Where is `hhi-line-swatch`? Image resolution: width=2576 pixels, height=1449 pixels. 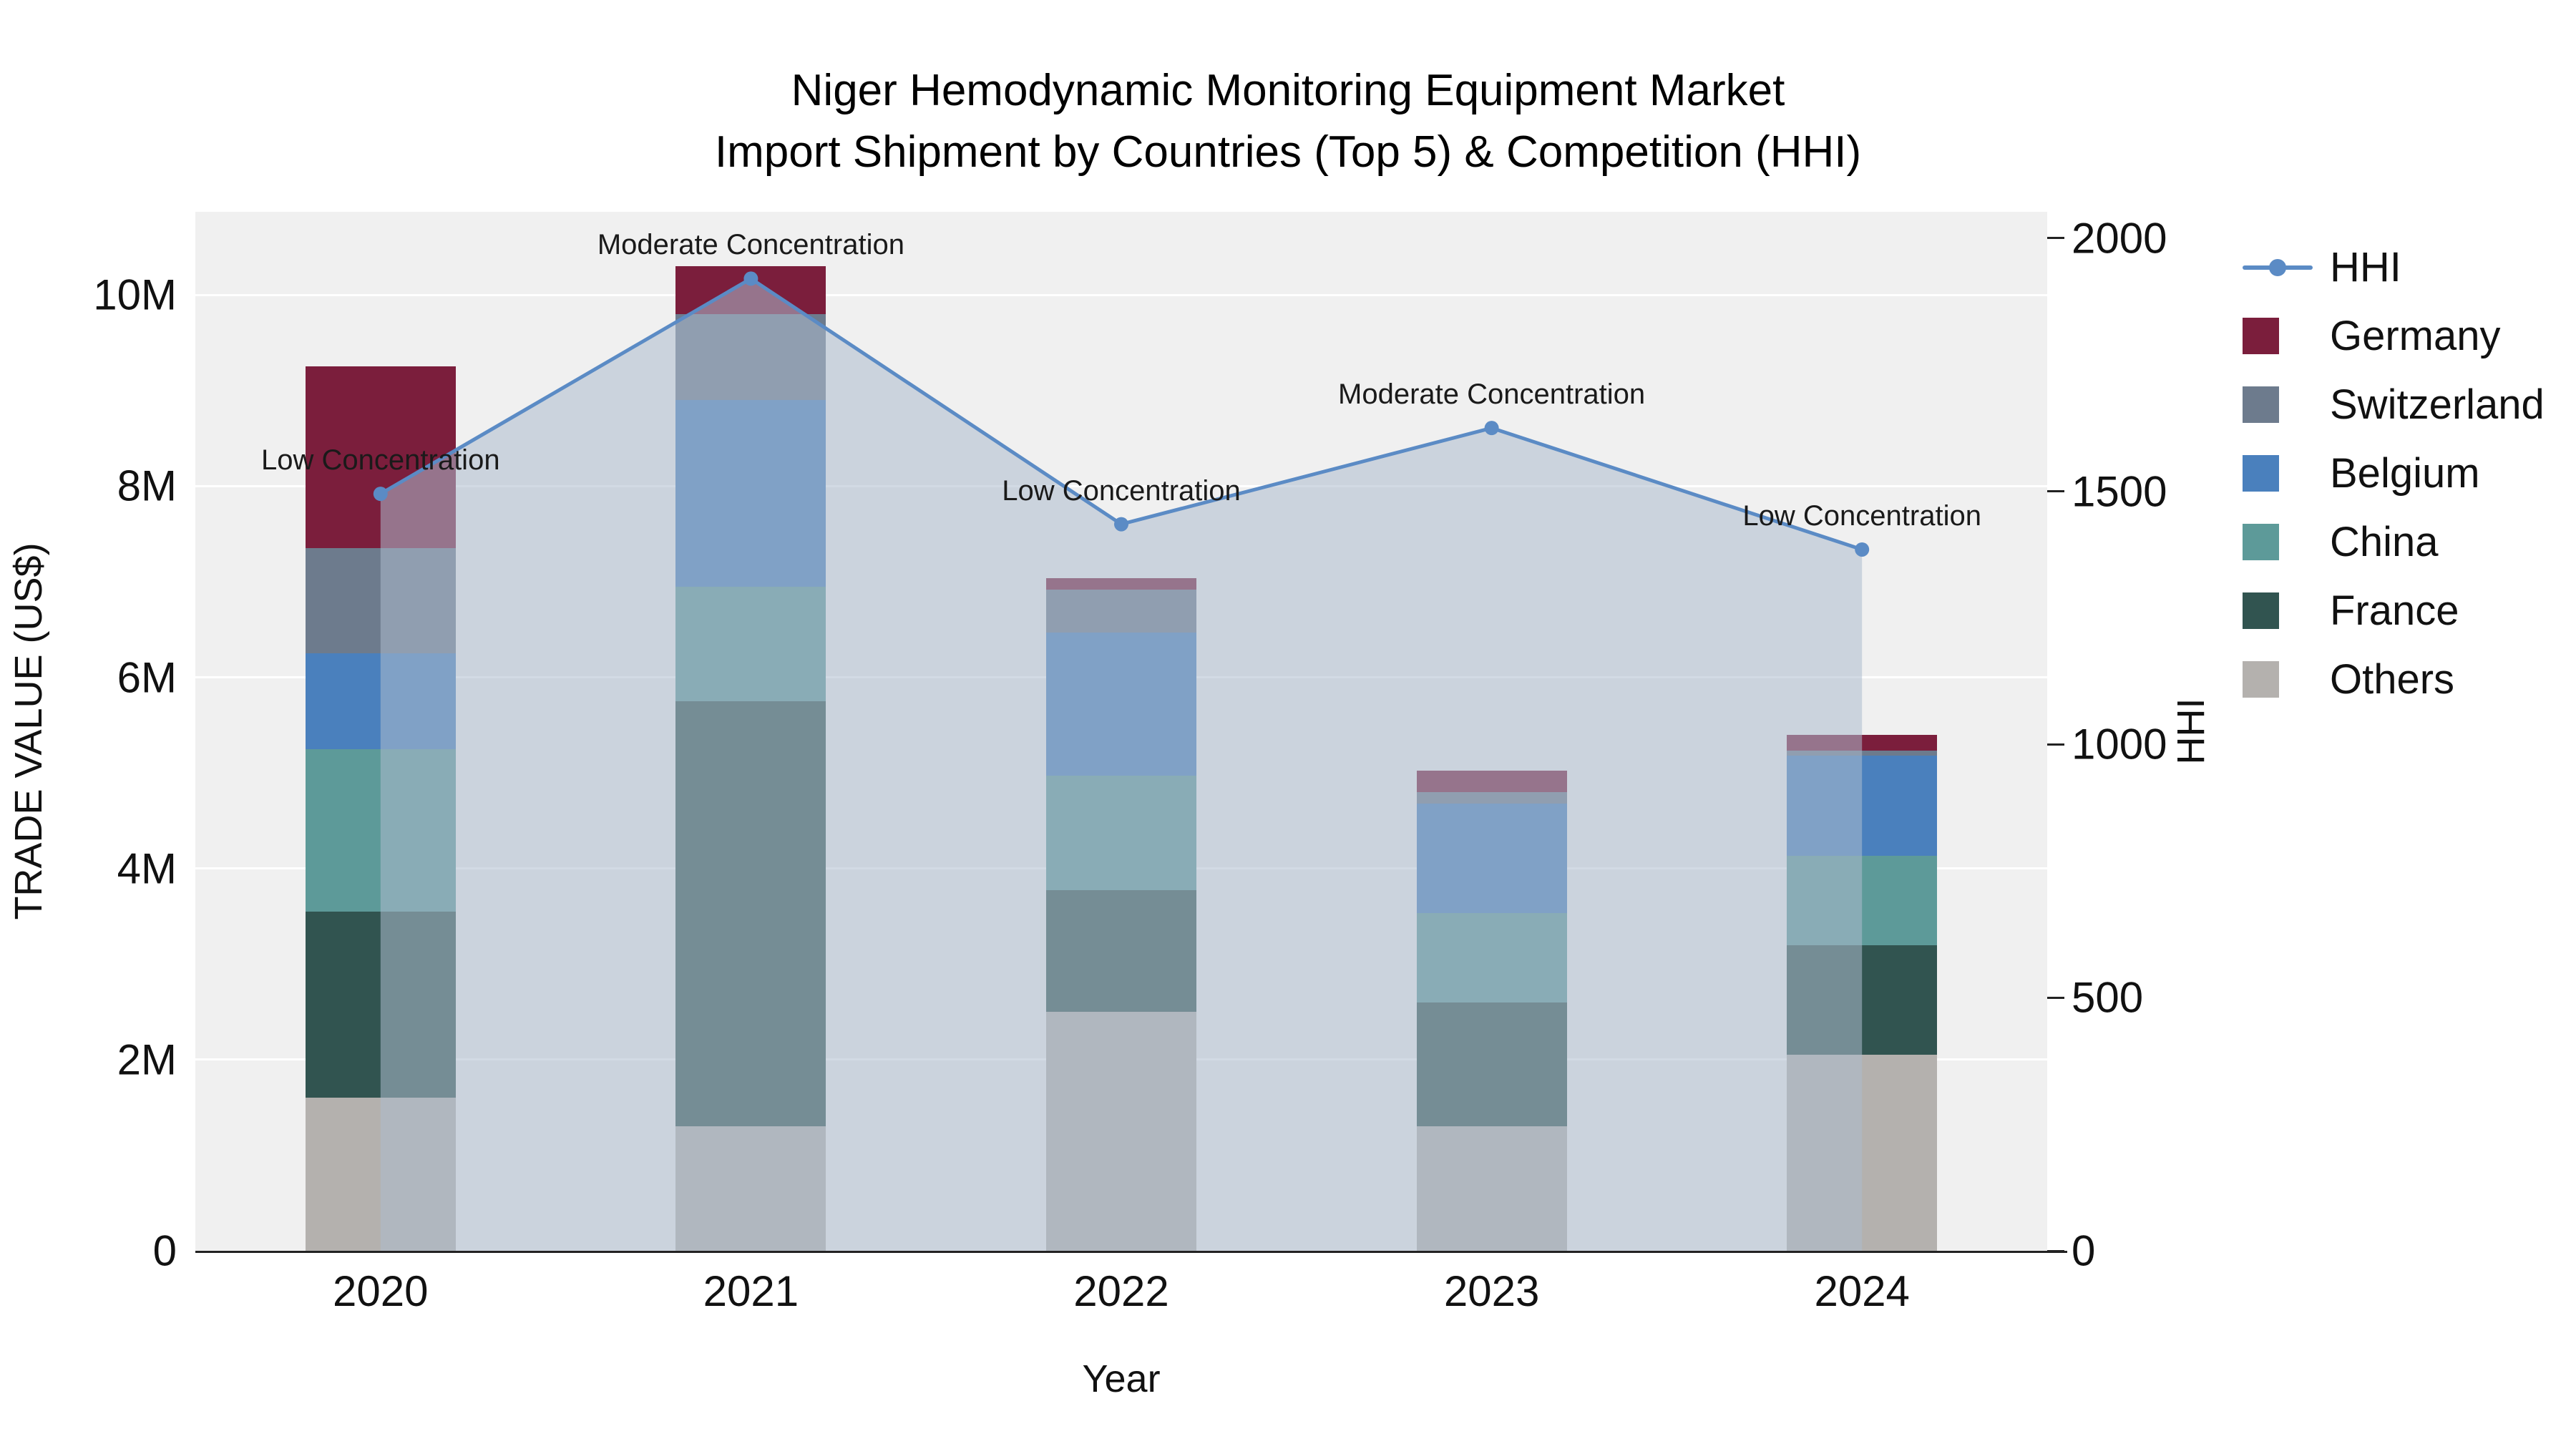 hhi-line-swatch is located at coordinates (2278, 267).